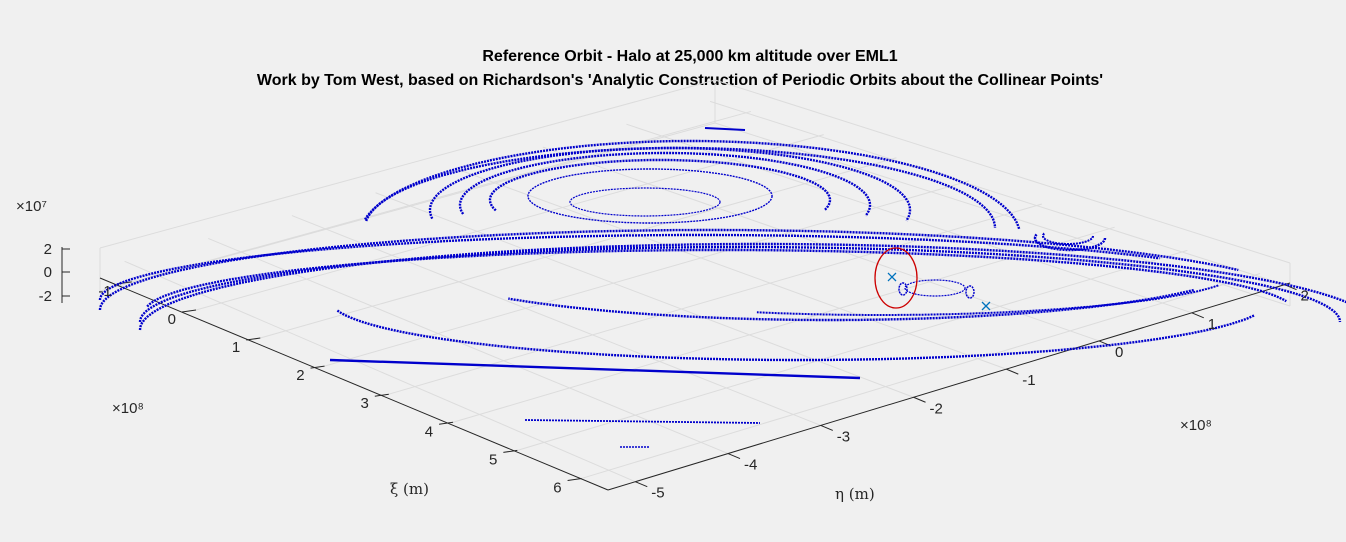 This screenshot has height=542, width=1346. I want to click on highlight-ellipse, so click(896, 278).